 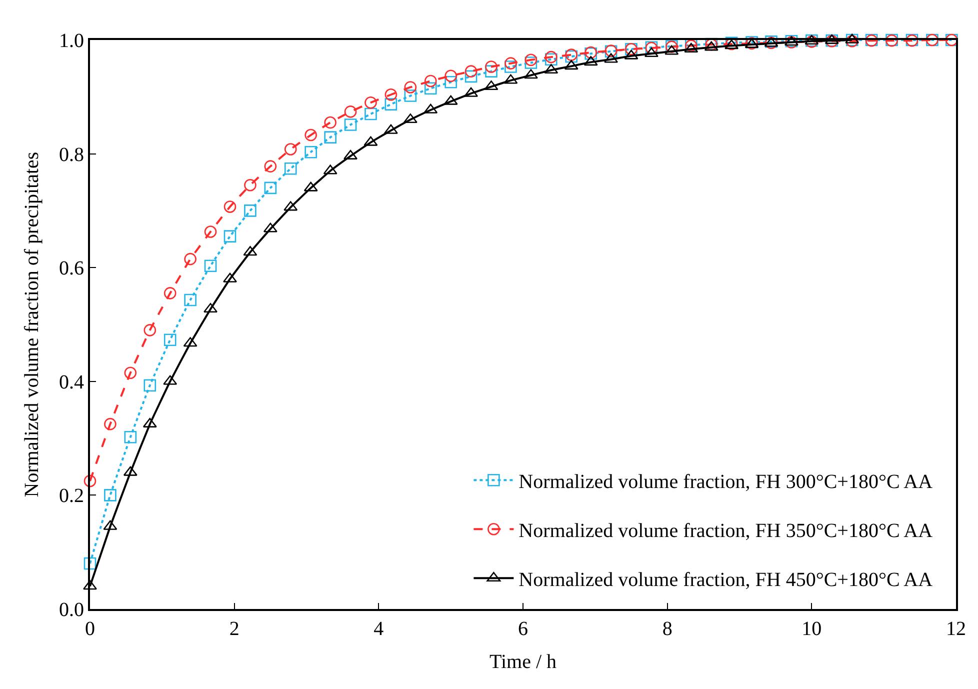 What do you see at coordinates (726, 579) in the screenshot?
I see `legend-label: Normalized volume fraction, FH 450°C+180°C AA` at bounding box center [726, 579].